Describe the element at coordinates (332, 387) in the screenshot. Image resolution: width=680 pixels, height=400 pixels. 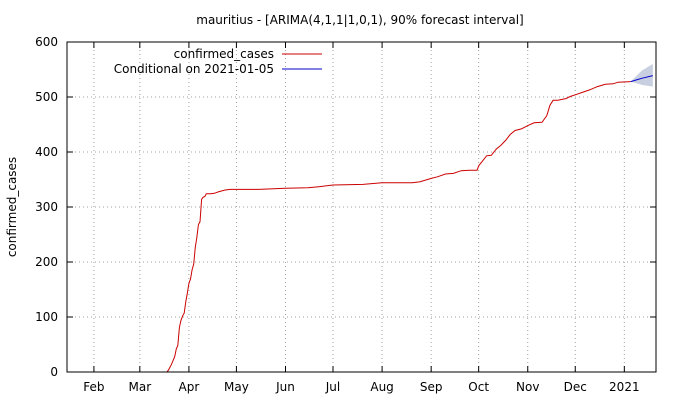
I see `x-tick-label: Jul` at that location.